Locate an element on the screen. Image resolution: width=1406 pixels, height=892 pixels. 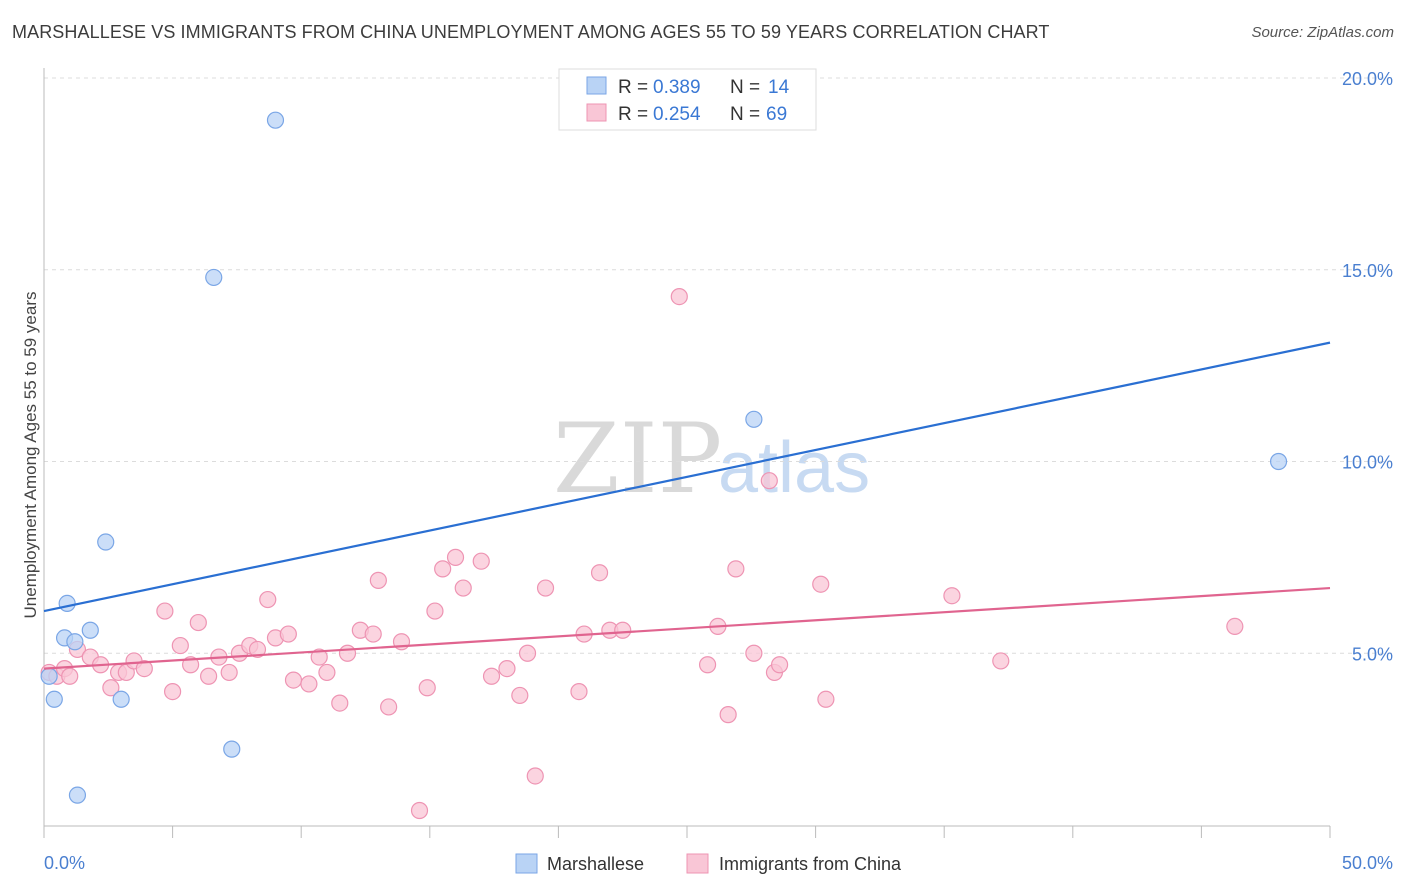
legend-swatch-marshallese is located at coordinates (596, 85).